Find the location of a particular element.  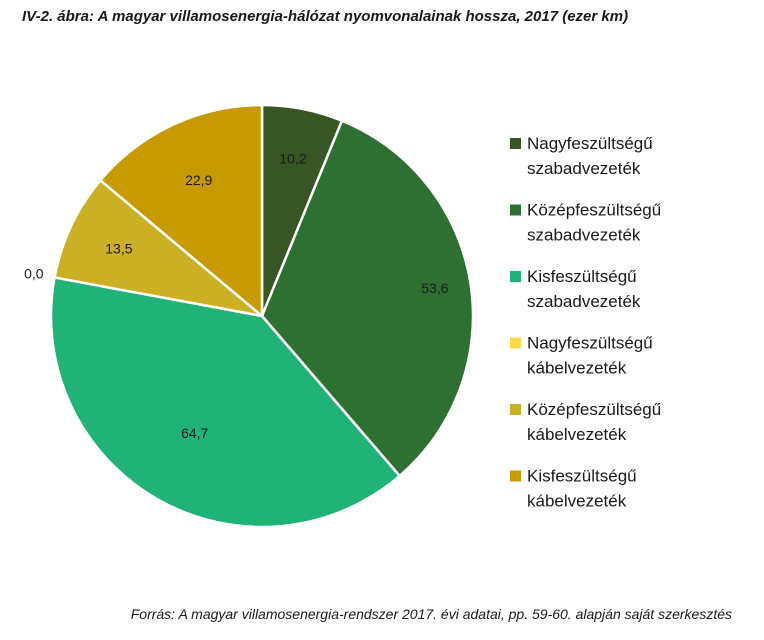

data-label-kozepfeszultsegu-kabelvezetek: 13,5 is located at coordinates (118, 248).